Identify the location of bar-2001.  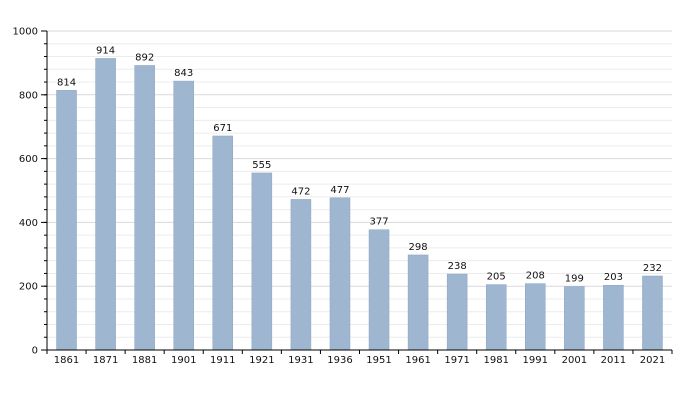
(574, 318).